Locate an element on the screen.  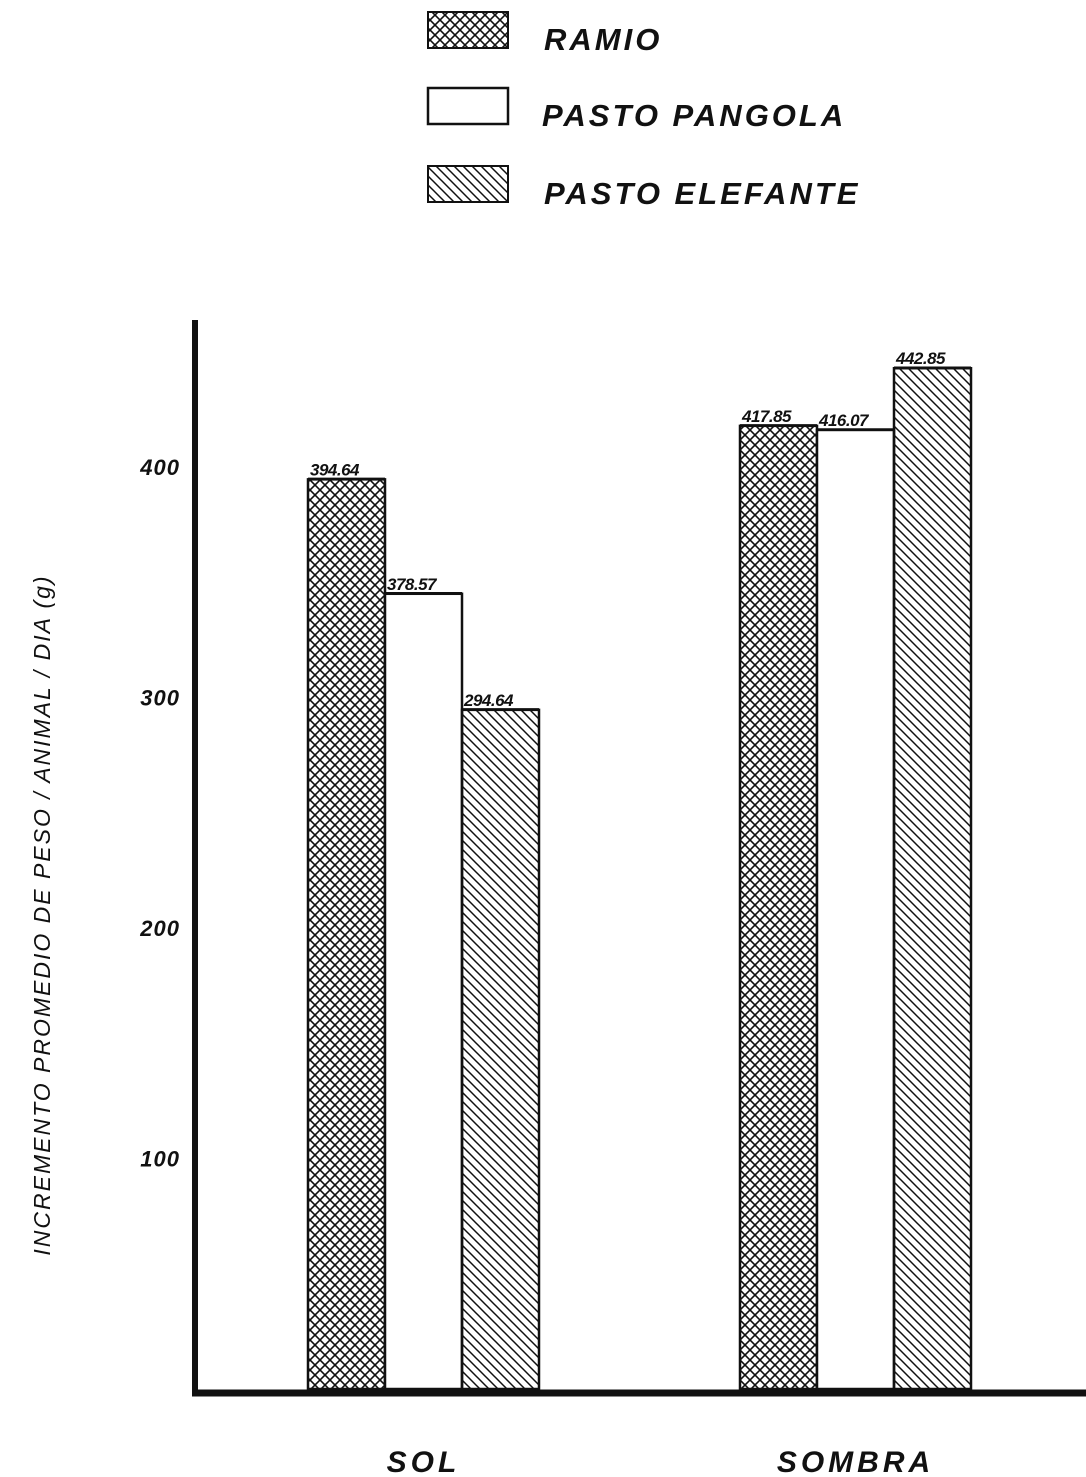
legend-swatch-pasto-elefante is located at coordinates (468, 184).